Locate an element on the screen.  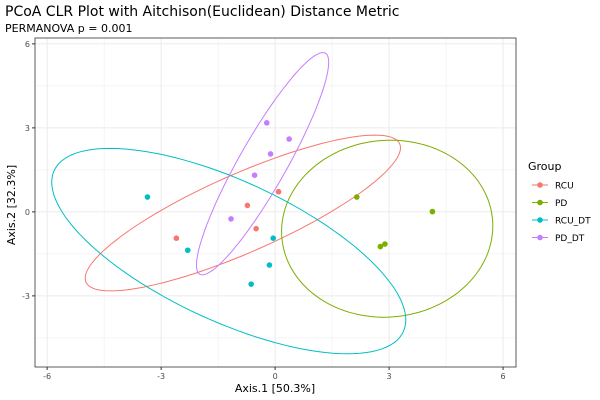
x-tick-label: 6 is located at coordinates (503, 376).